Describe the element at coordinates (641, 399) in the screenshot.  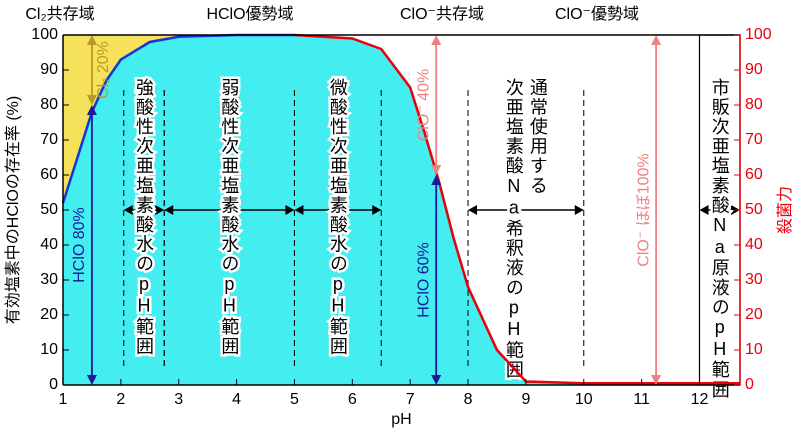
I see `x-tick-label: 11` at that location.